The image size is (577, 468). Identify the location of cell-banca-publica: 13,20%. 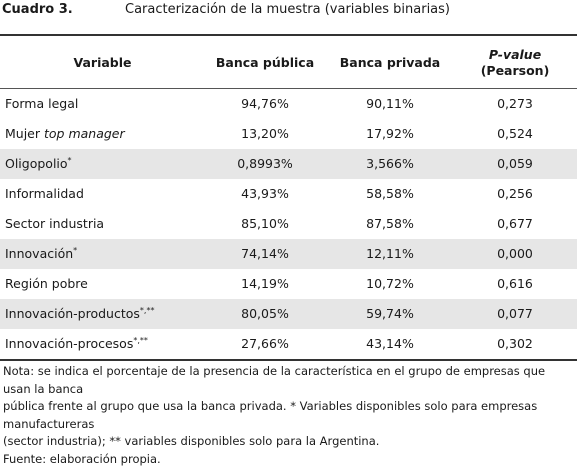
(265, 134).